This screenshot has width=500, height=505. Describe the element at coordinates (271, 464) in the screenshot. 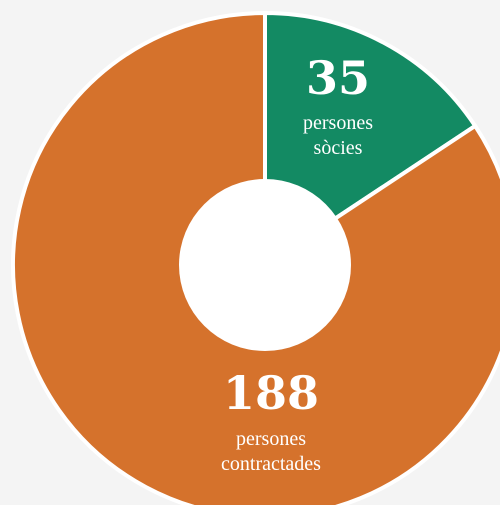

I see `slice-label-contractades-line2: contractades` at that location.